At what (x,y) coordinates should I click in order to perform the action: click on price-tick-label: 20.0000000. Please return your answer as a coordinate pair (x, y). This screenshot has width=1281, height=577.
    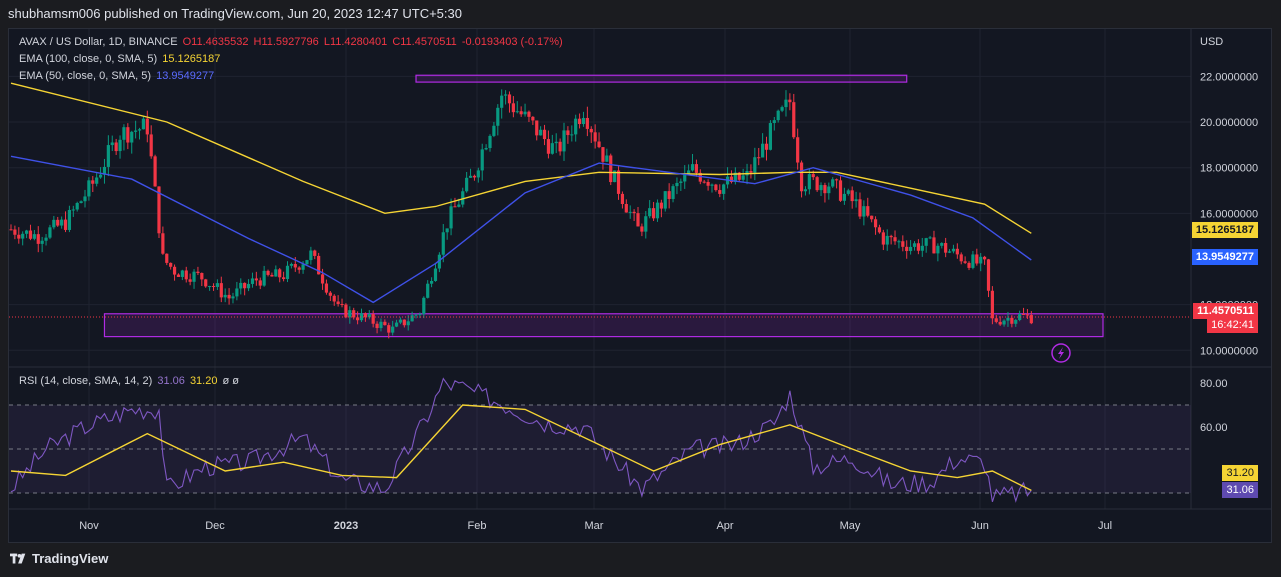
    Looking at the image, I should click on (1229, 123).